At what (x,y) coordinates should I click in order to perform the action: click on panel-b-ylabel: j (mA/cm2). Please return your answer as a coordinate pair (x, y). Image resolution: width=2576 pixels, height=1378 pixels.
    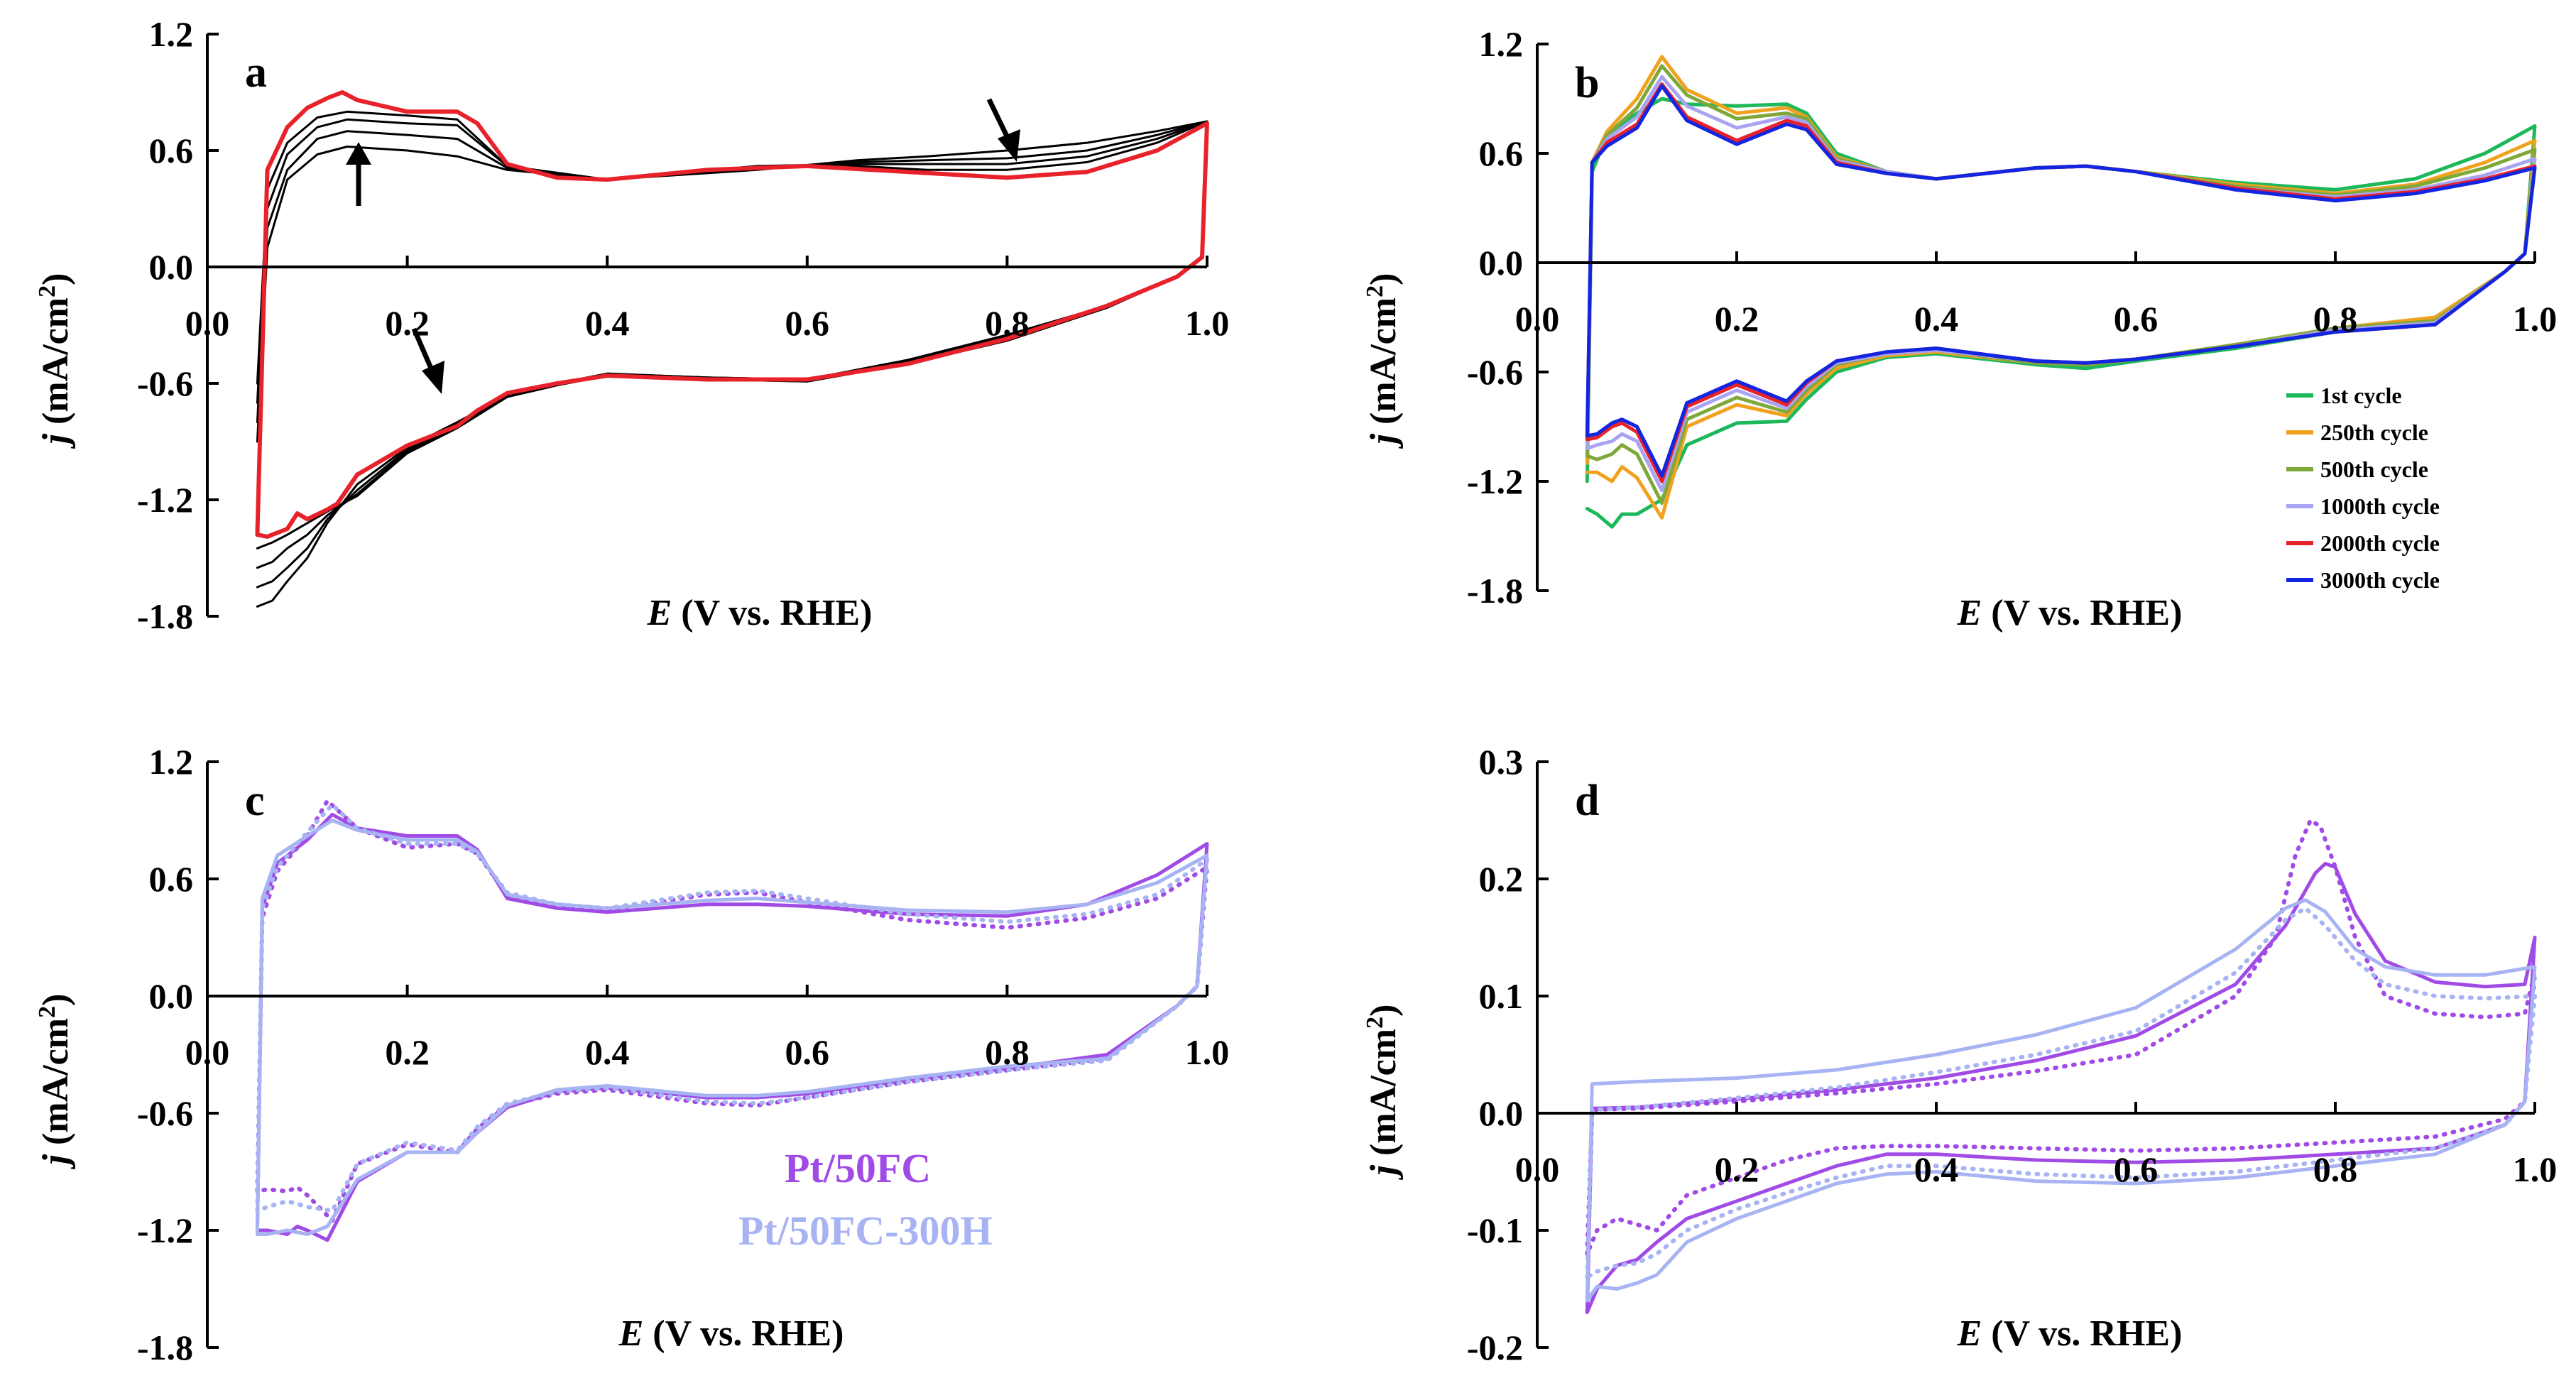
    Looking at the image, I should click on (1383, 361).